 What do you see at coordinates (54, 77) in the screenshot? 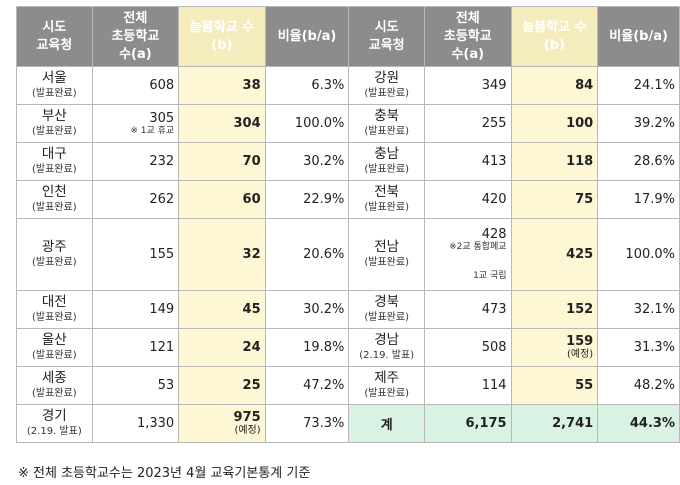
I see `region-name: 서울` at bounding box center [54, 77].